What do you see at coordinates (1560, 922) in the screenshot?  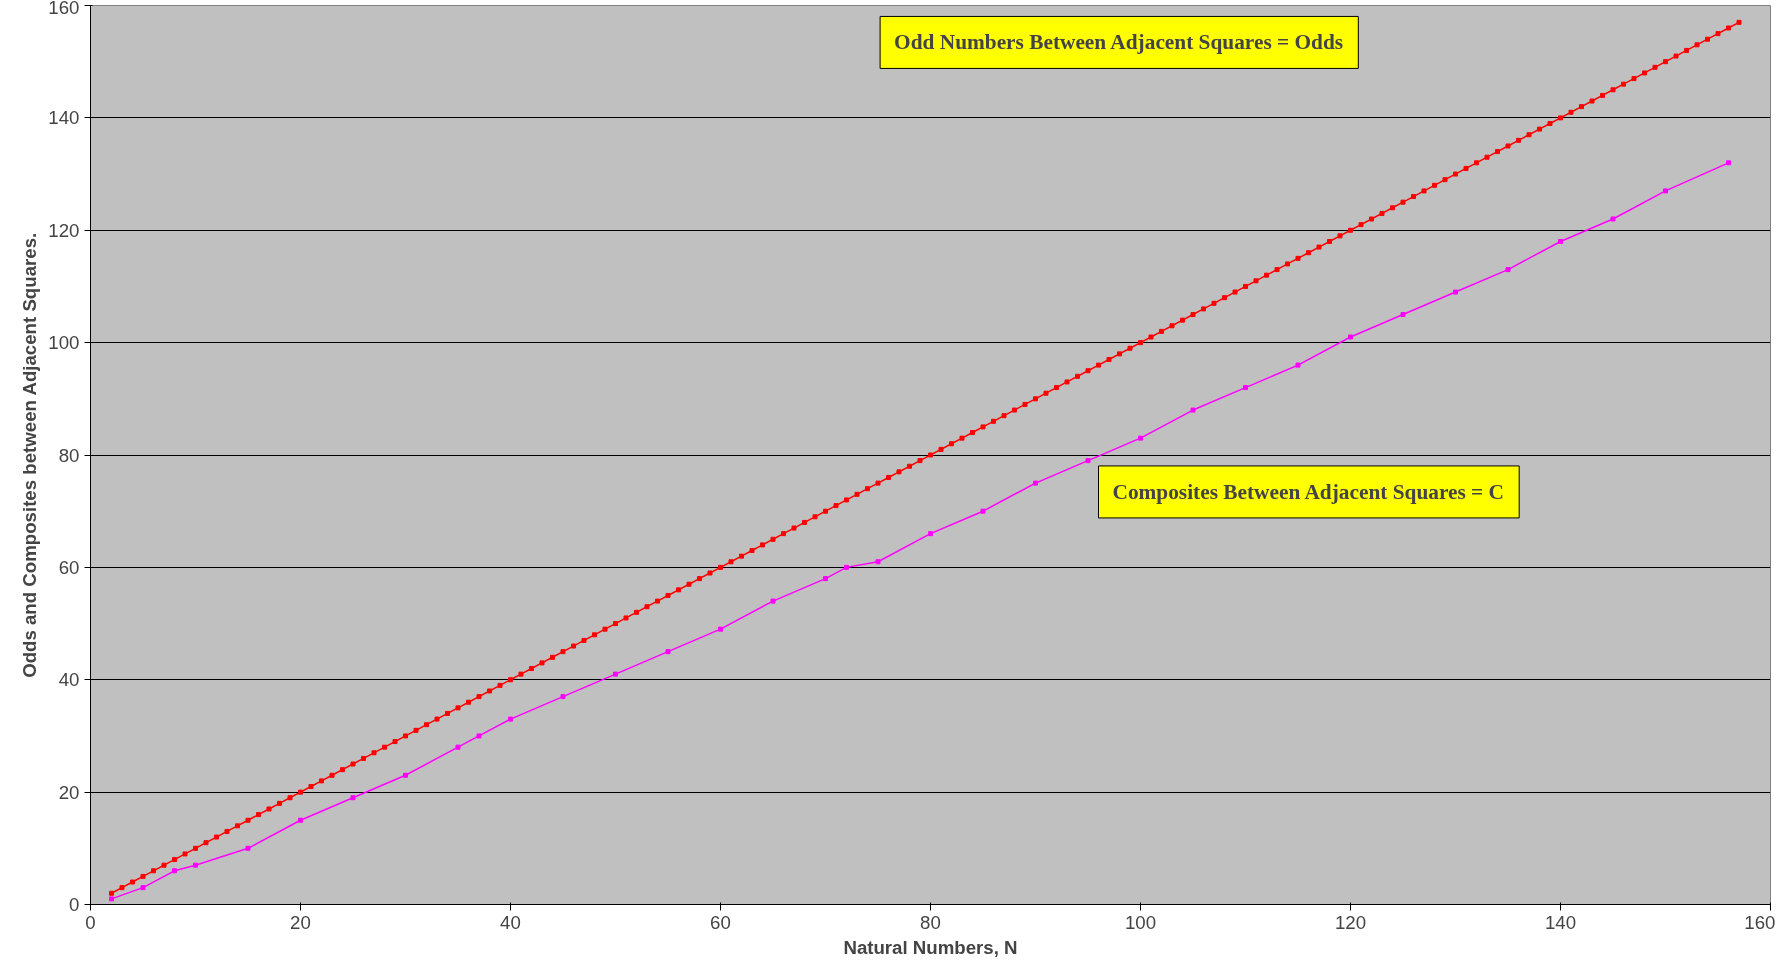 I see `x-tick-label: 140` at bounding box center [1560, 922].